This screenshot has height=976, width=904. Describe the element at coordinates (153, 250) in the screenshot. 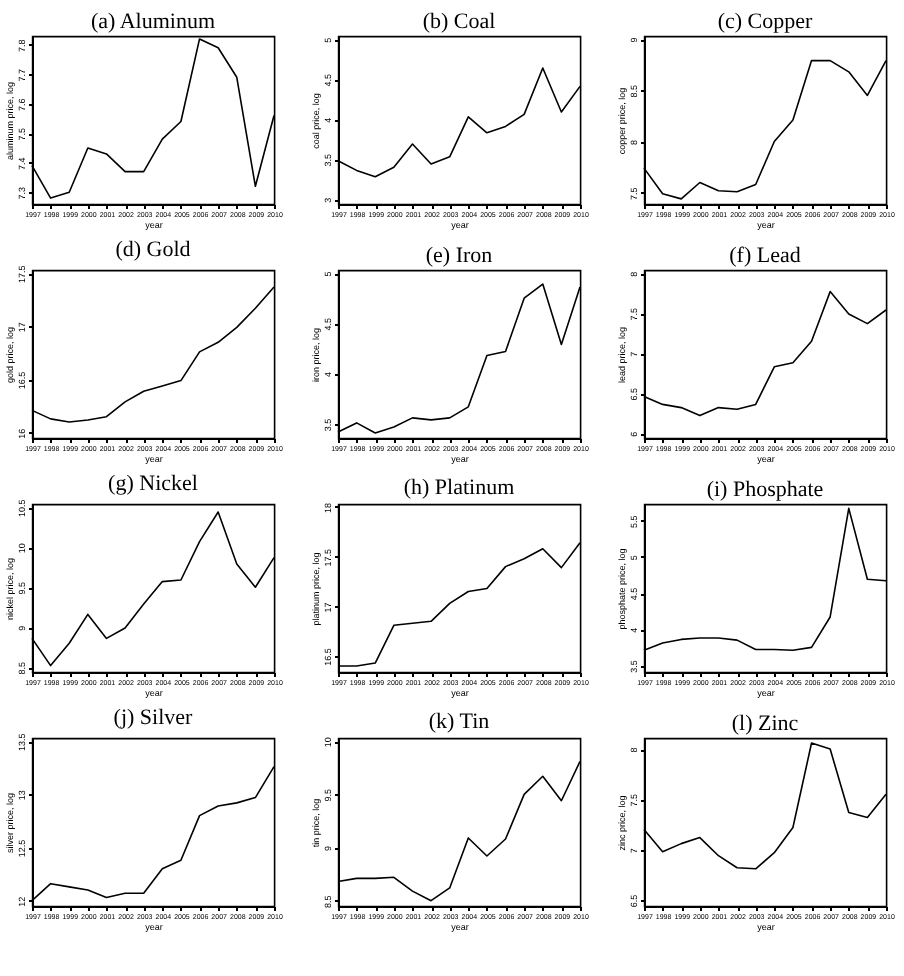

I see `chart-title: (d) Gold` at that location.